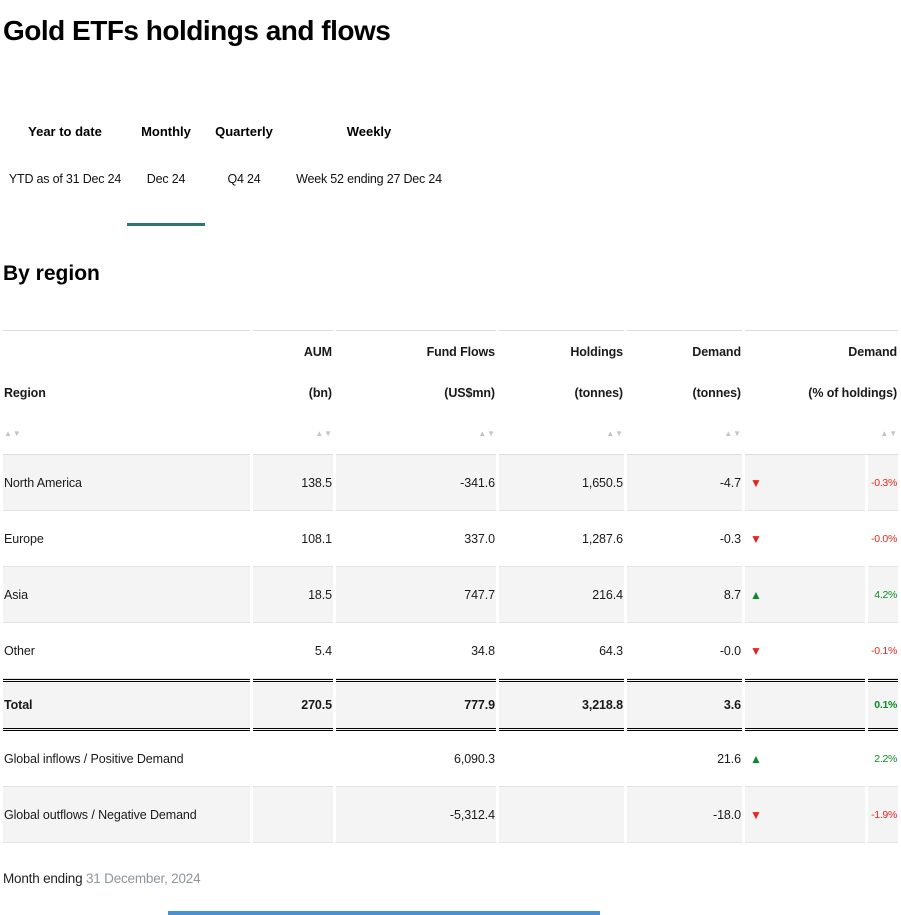 The image size is (901, 915). What do you see at coordinates (369, 131) in the screenshot?
I see `tab-label: Weekly` at bounding box center [369, 131].